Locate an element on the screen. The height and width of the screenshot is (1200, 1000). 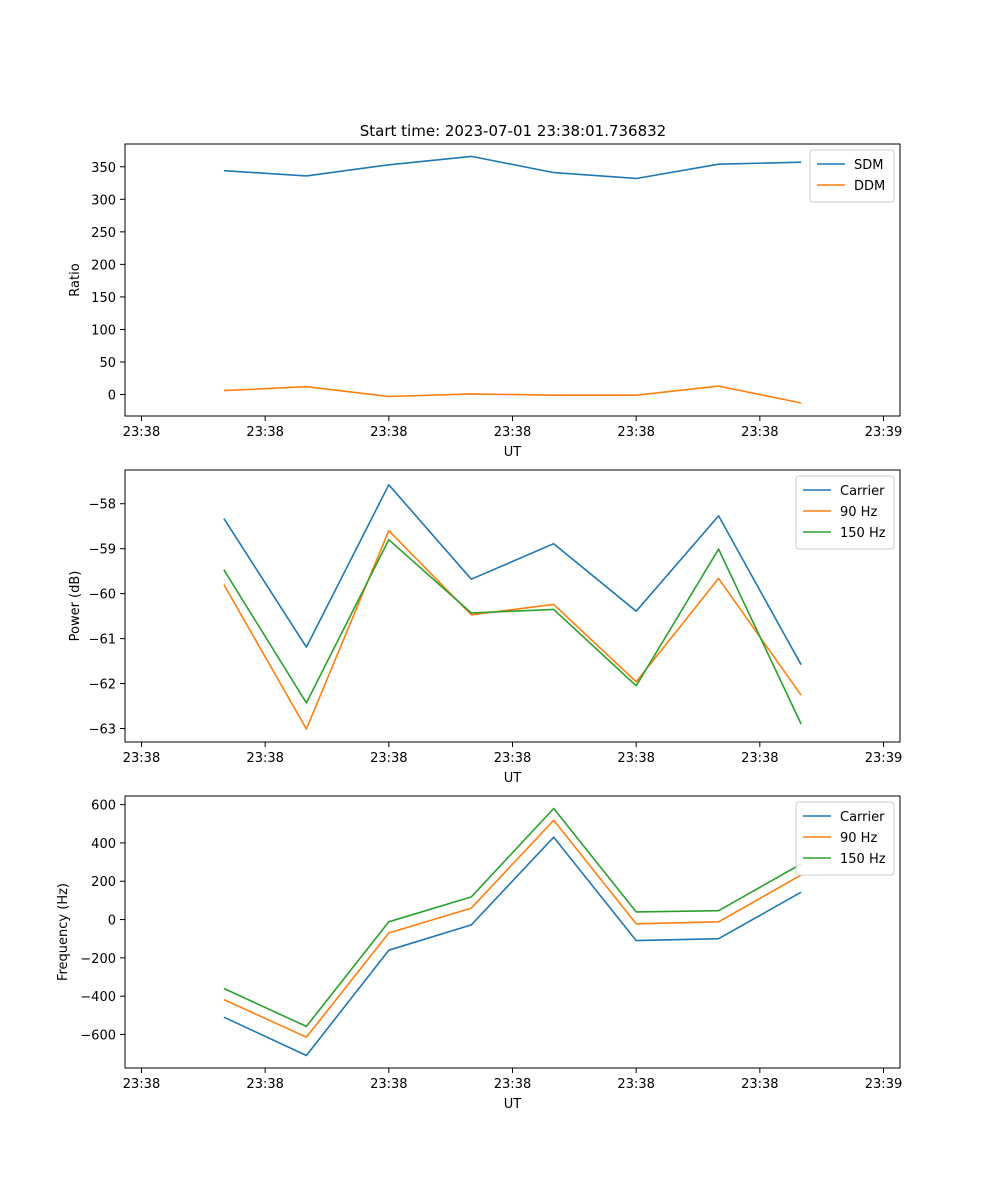
y-tick-label: −200 is located at coordinates (98, 959).